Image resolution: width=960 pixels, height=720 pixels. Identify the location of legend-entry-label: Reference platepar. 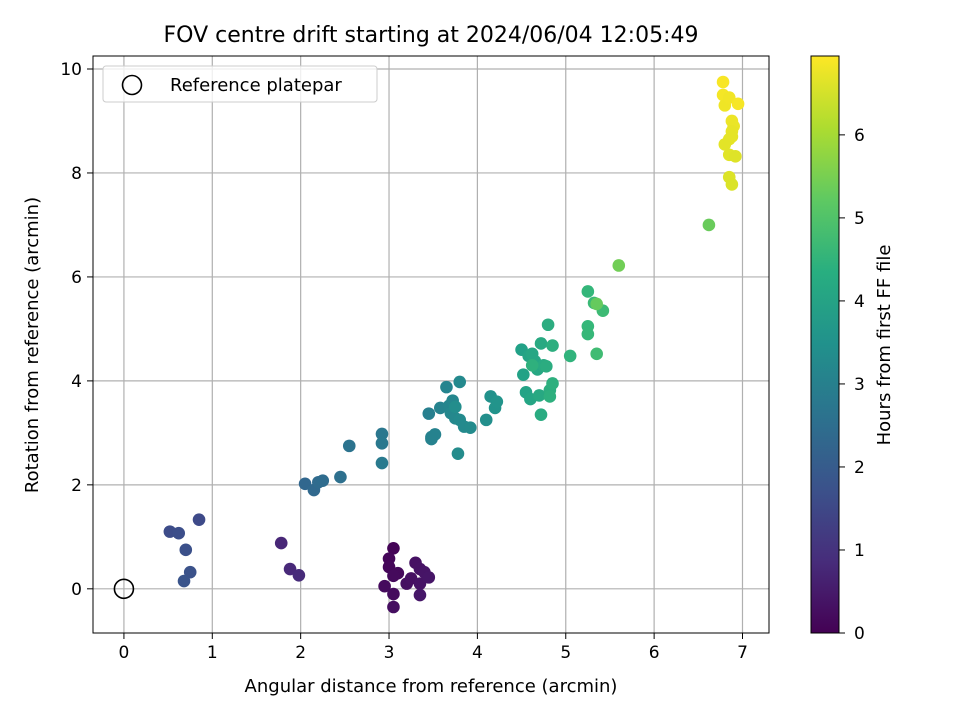
(256, 85).